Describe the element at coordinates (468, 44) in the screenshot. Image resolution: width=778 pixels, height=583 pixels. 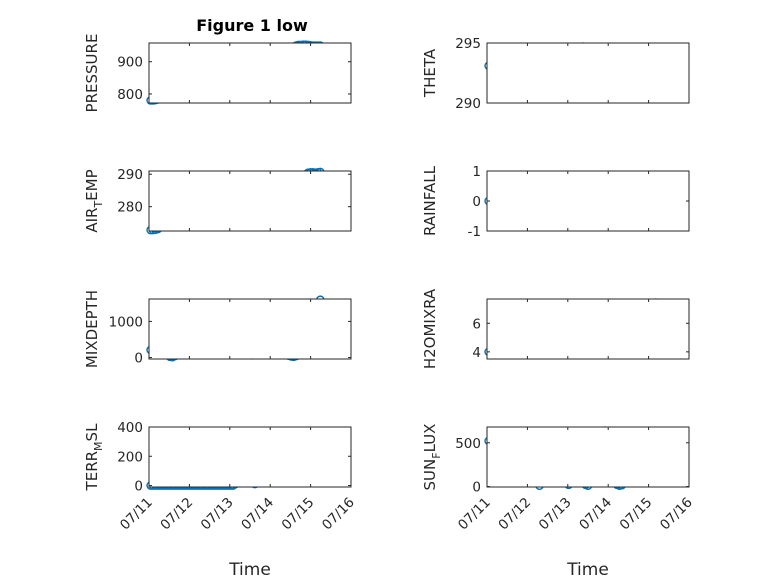
I see `y-tick-label: 295` at that location.